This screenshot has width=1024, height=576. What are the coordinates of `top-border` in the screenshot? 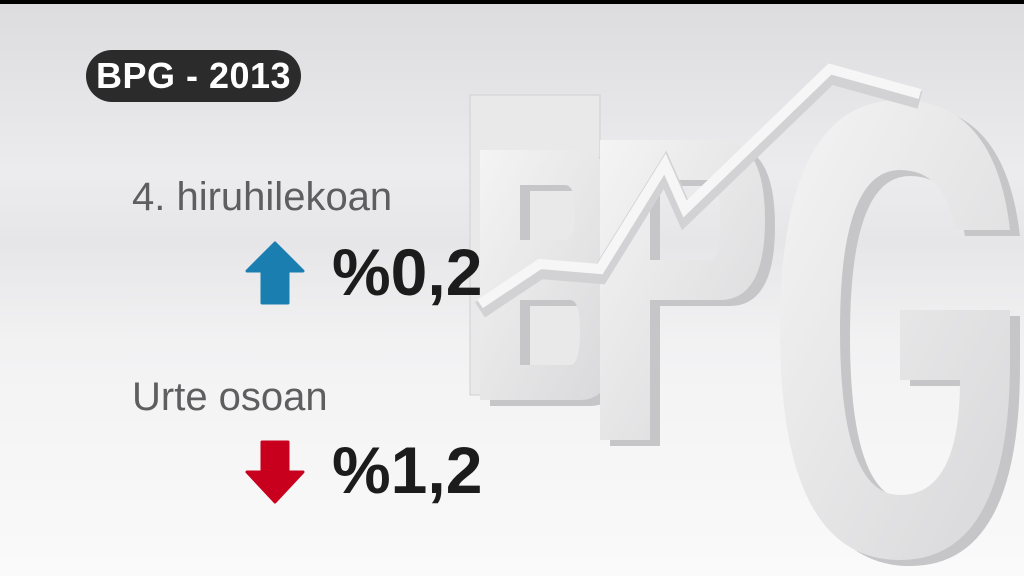 It's located at (512, 2).